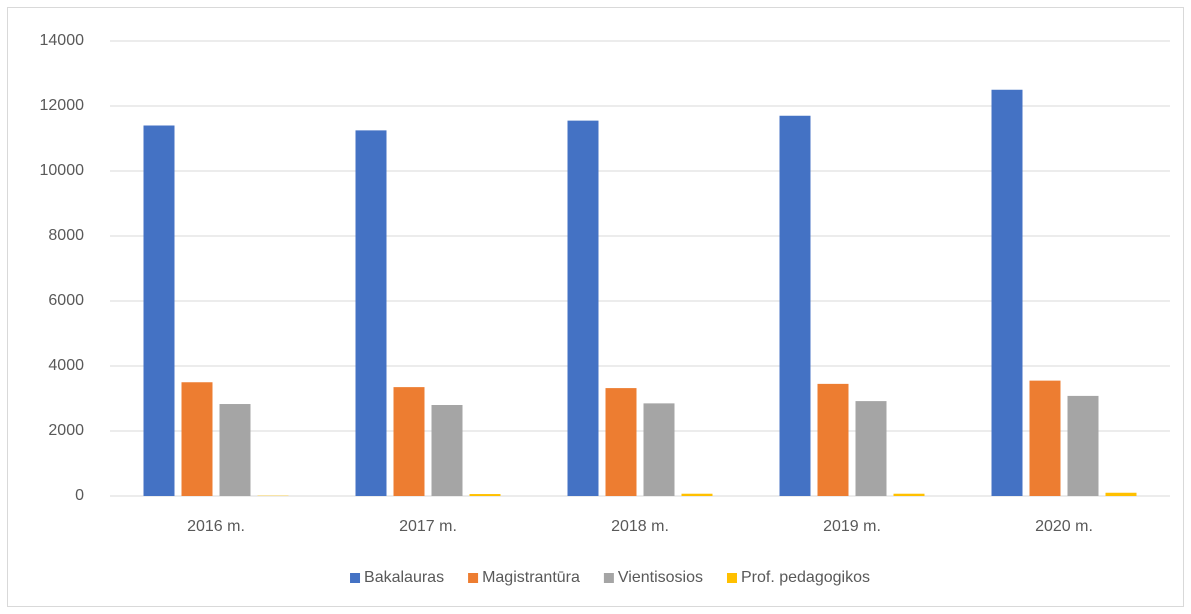 This screenshot has width=1191, height=614. What do you see at coordinates (1064, 526) in the screenshot?
I see `x-tick-label: 2020 m.` at bounding box center [1064, 526].